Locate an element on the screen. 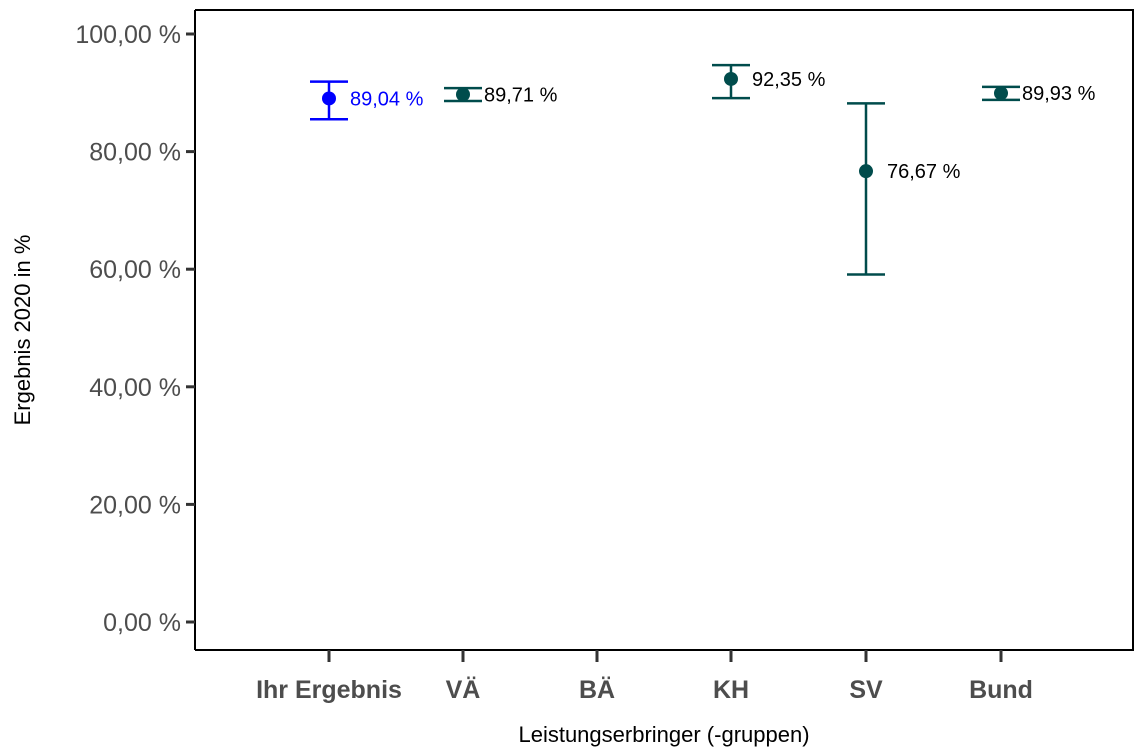  y-tick-label: 60,00 % is located at coordinates (135, 270).